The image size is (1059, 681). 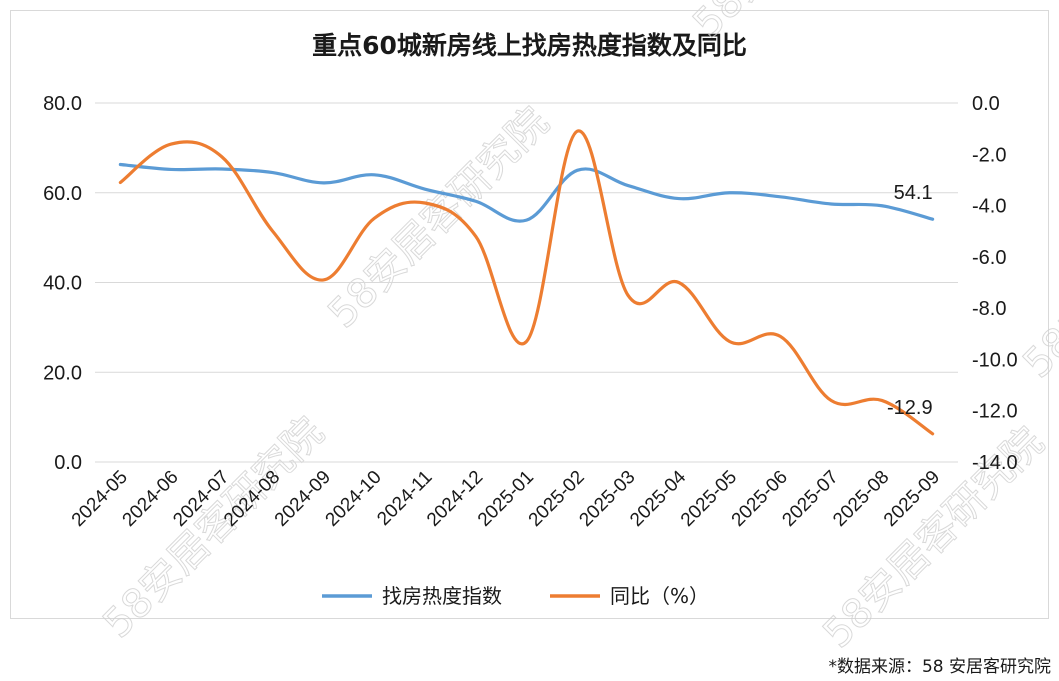 I want to click on y-right-tick-label: -10.0, so click(x=995, y=360).